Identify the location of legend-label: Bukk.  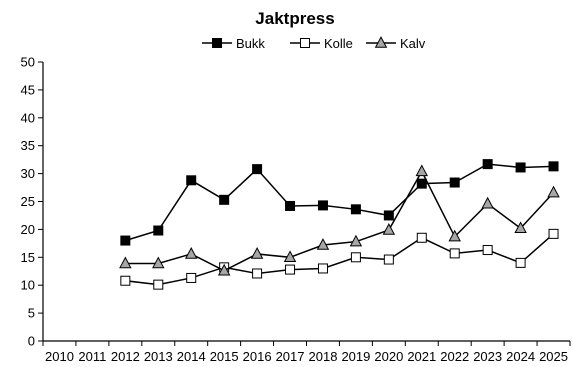
(250, 43).